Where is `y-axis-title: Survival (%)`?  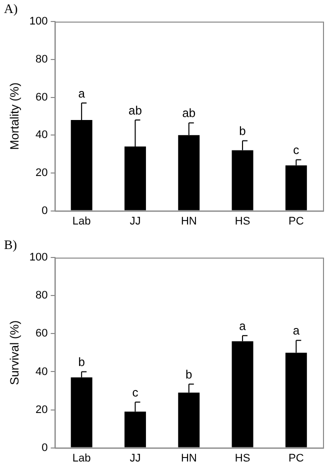
y-axis-title: Survival (%) is located at coordinates (15, 353).